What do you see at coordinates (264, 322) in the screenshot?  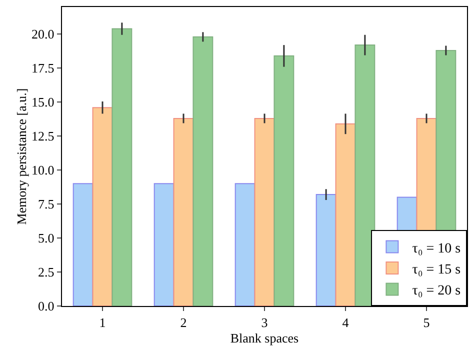 I see `x-tick-label: 3` at bounding box center [264, 322].